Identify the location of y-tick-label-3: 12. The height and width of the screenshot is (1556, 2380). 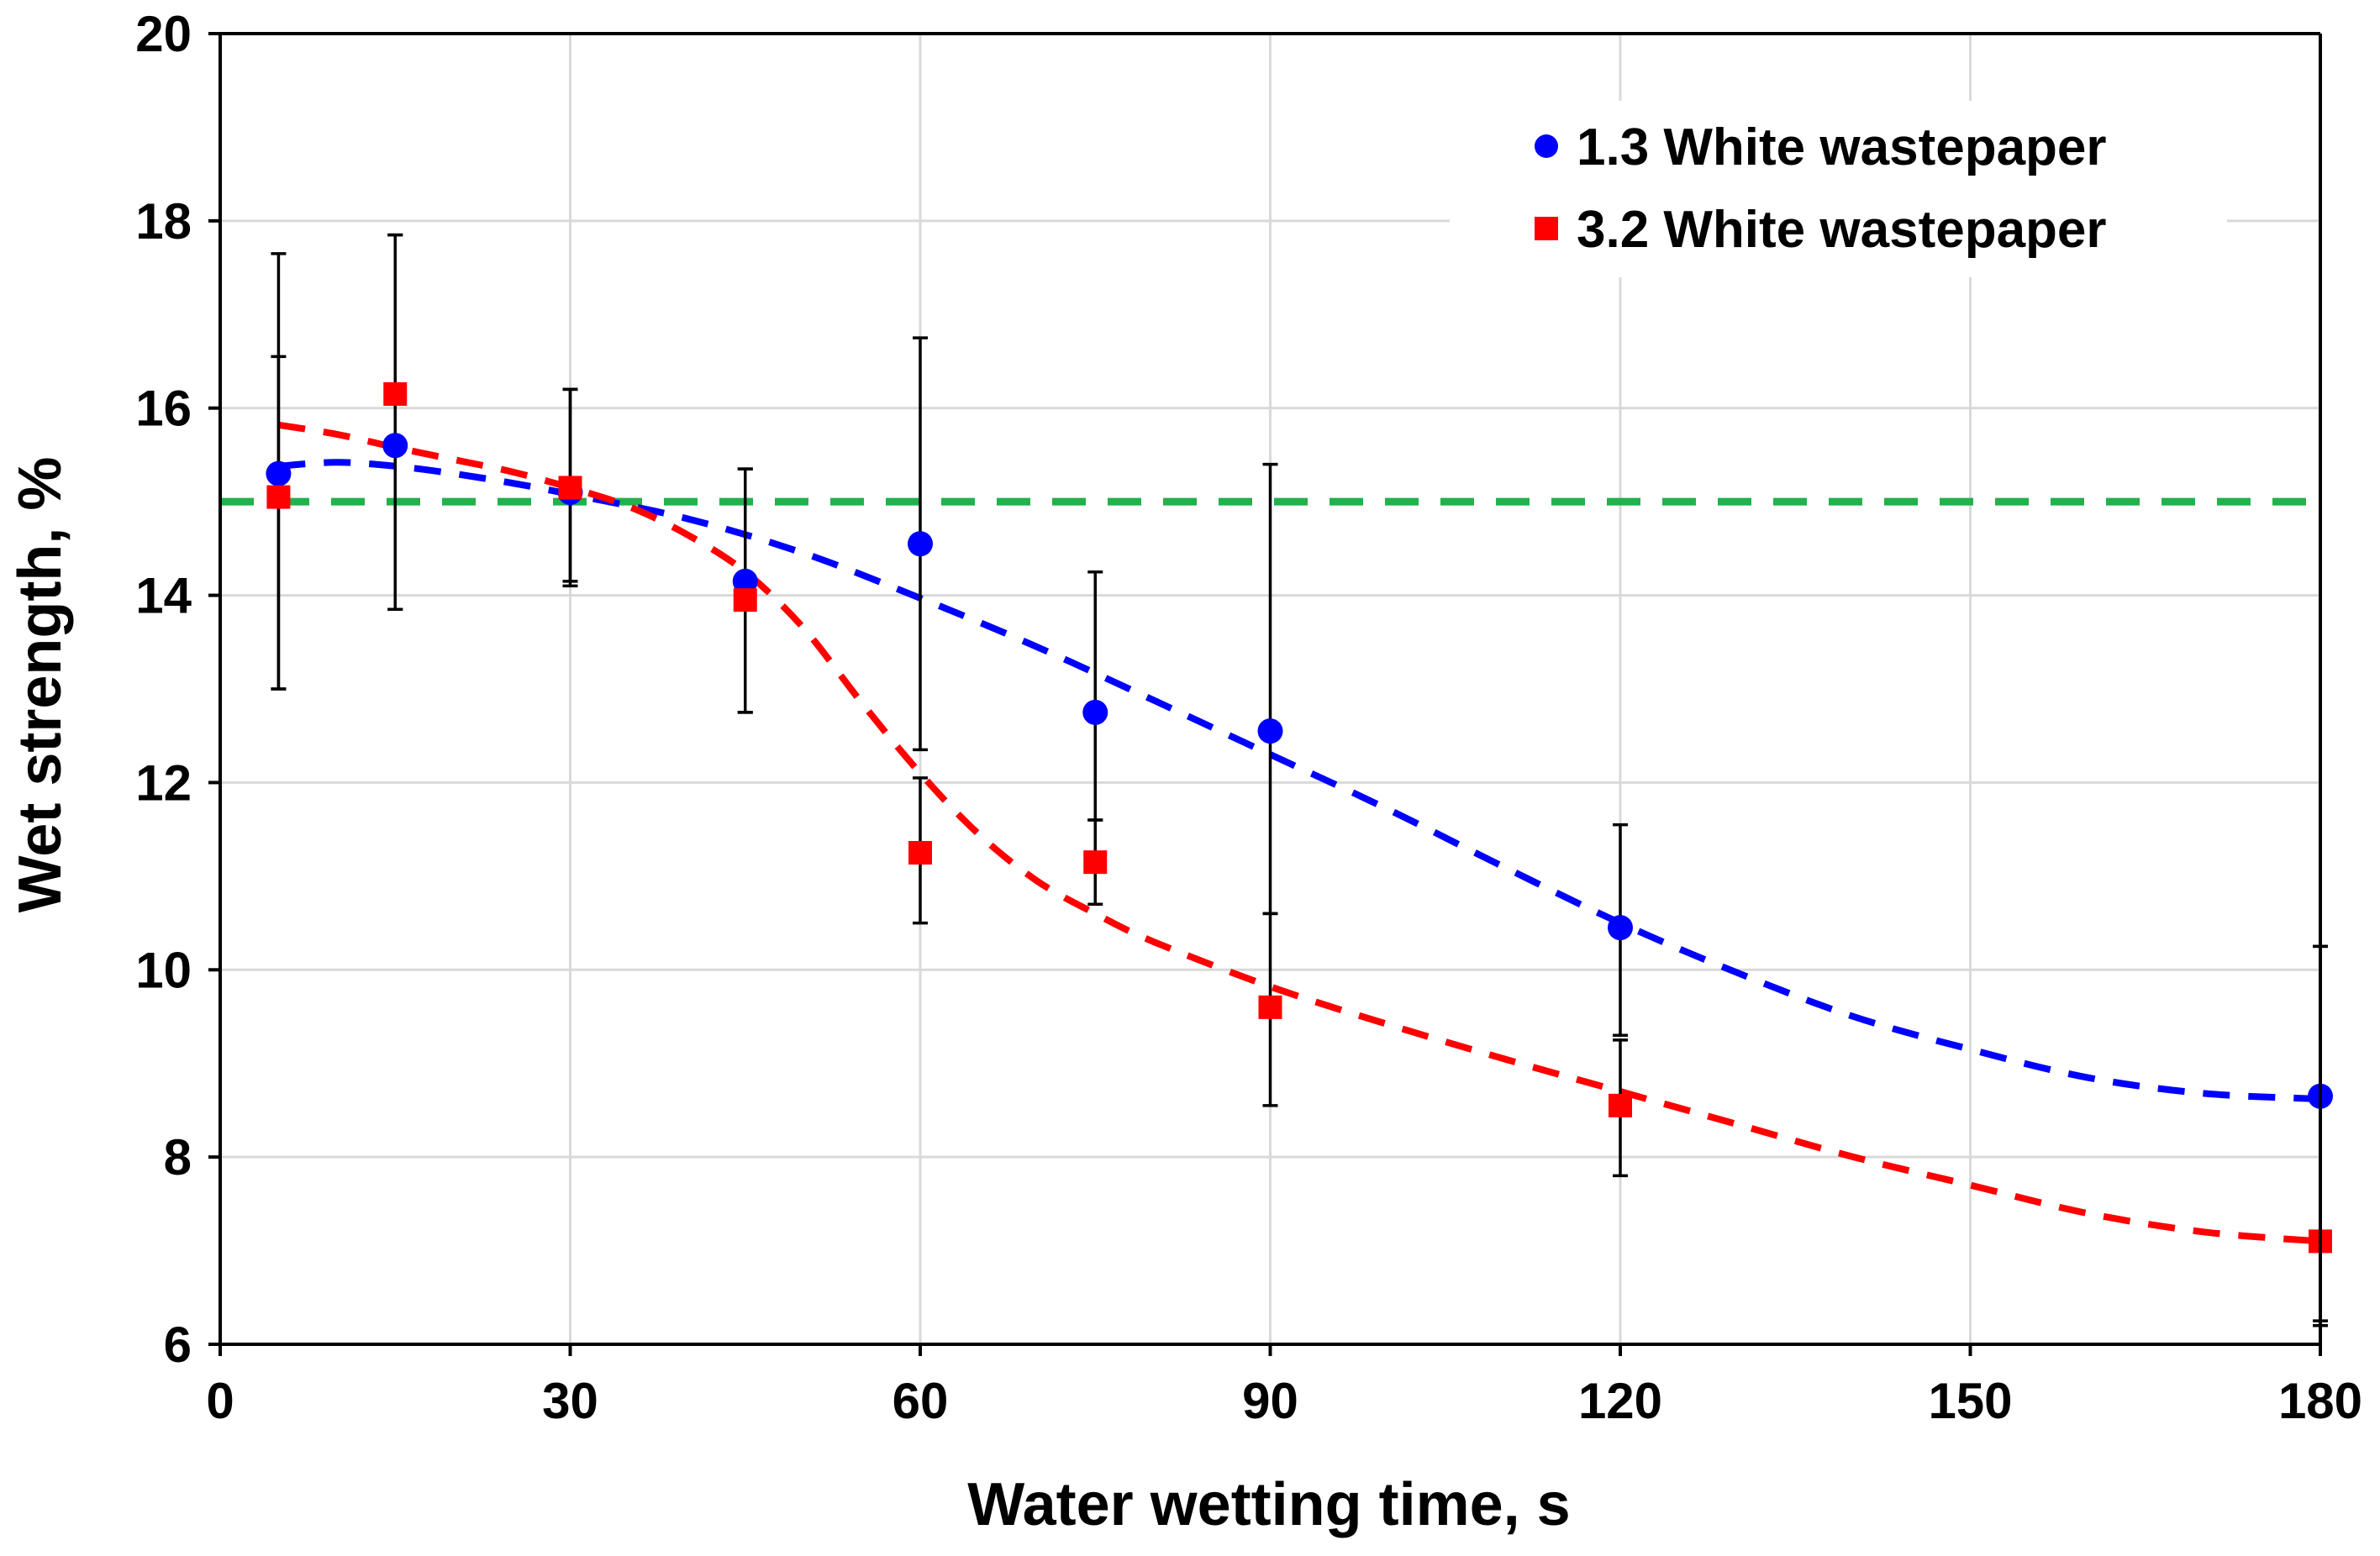
(163, 782).